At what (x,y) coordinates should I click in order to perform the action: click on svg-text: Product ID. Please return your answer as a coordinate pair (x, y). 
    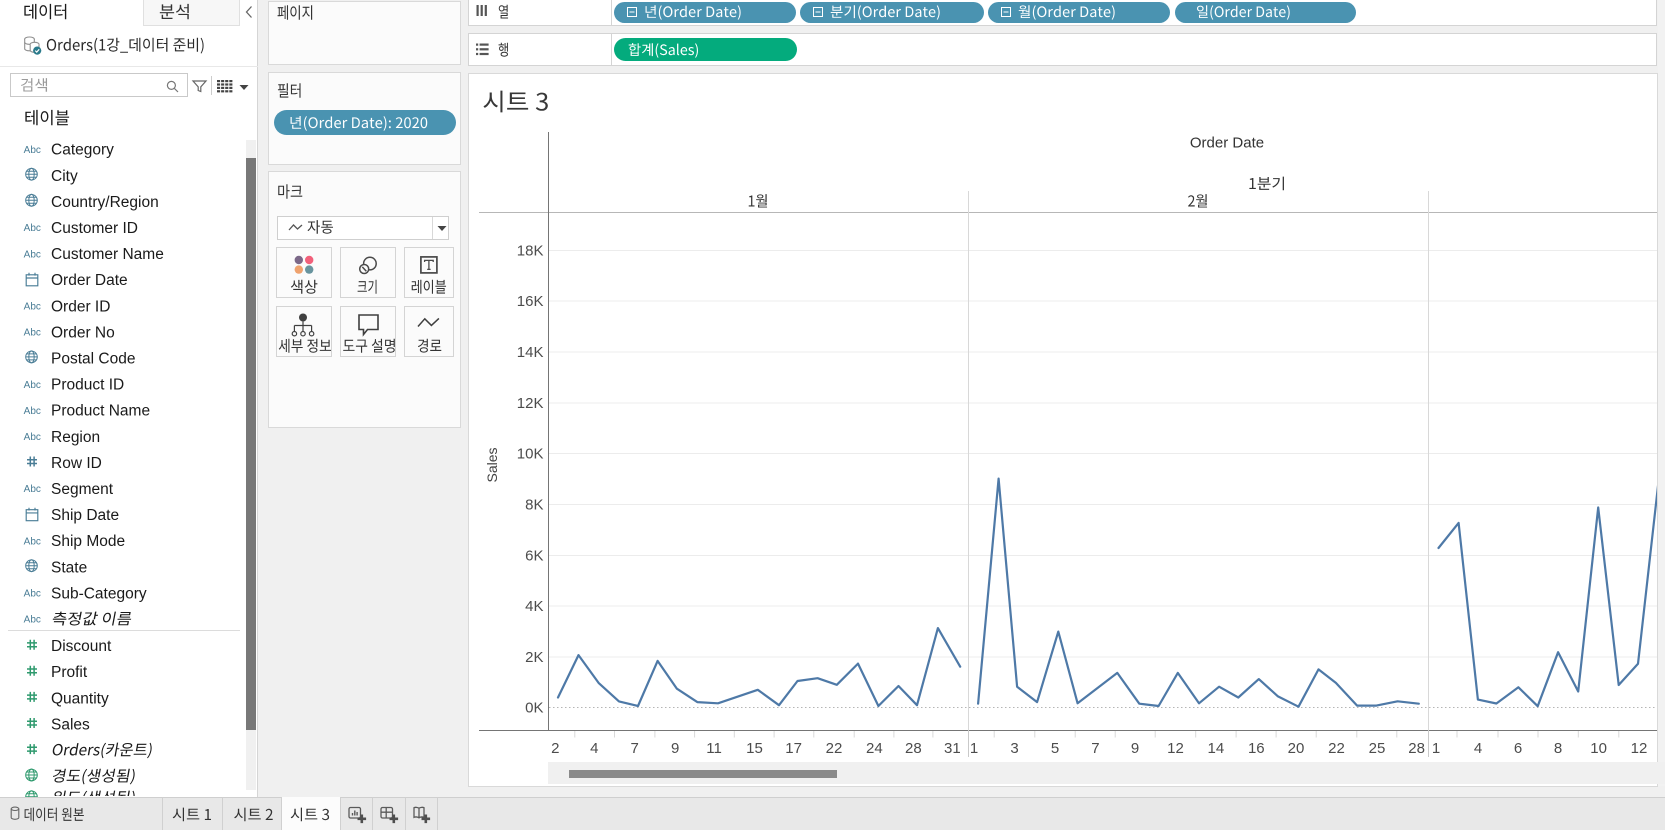
    Looking at the image, I should click on (87, 385).